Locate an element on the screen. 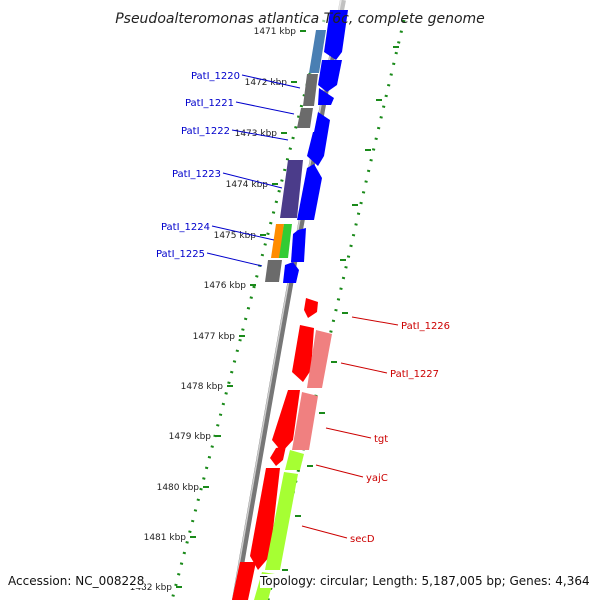  gene-label-left: PatI_1222 is located at coordinates (205, 131).